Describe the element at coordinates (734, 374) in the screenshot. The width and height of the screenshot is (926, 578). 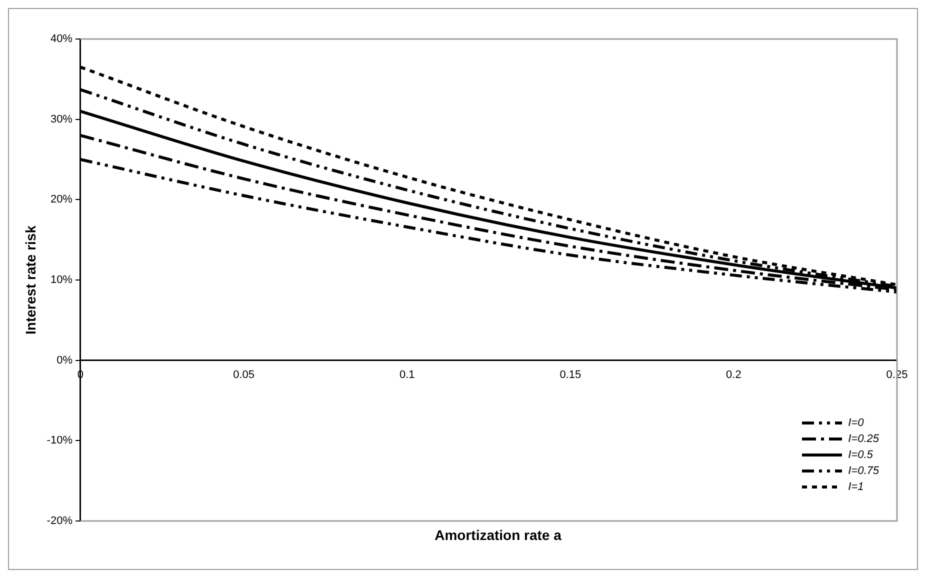
I see `x-tick-label: 0.2` at that location.